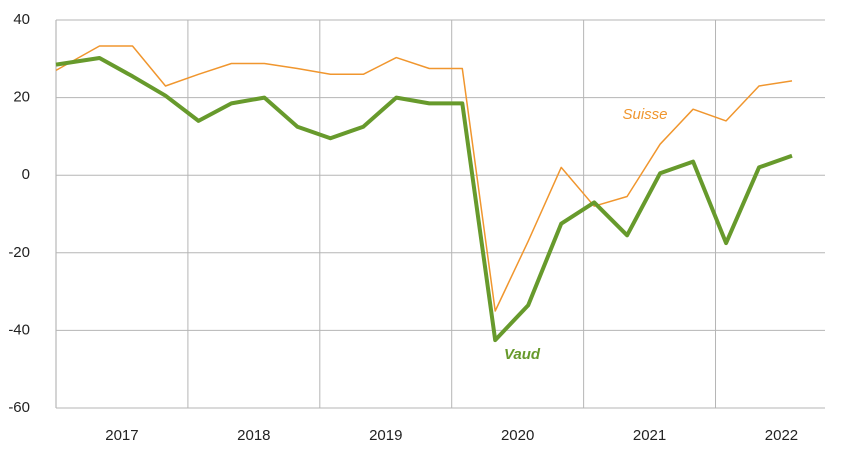 This screenshot has height=451, width=842. What do you see at coordinates (26, 174) in the screenshot?
I see `y-tick-label: 0` at bounding box center [26, 174].